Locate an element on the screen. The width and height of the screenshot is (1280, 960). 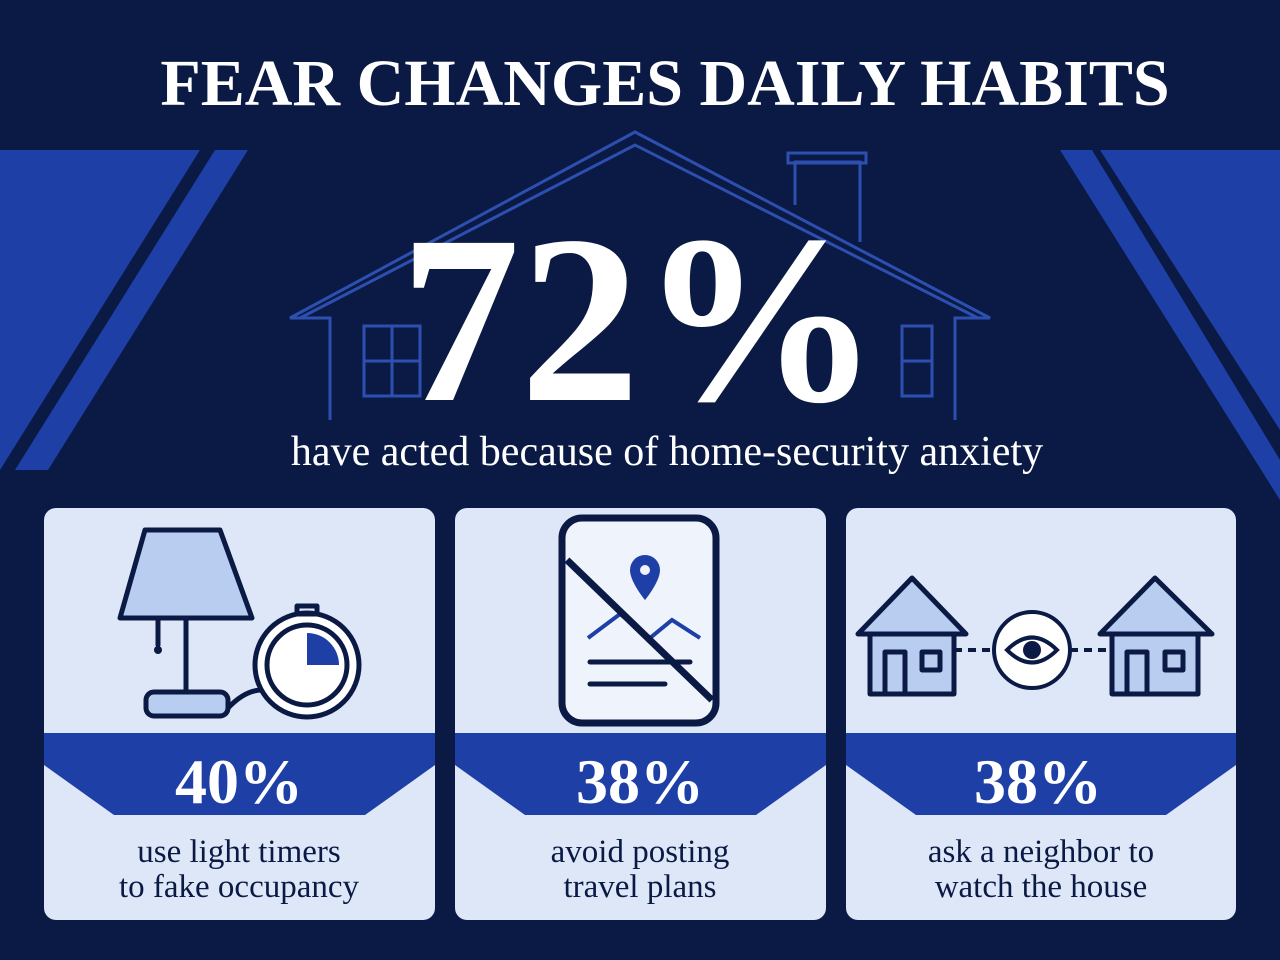
card: 38% avoid posting travel plans is located at coordinates (640, 714).